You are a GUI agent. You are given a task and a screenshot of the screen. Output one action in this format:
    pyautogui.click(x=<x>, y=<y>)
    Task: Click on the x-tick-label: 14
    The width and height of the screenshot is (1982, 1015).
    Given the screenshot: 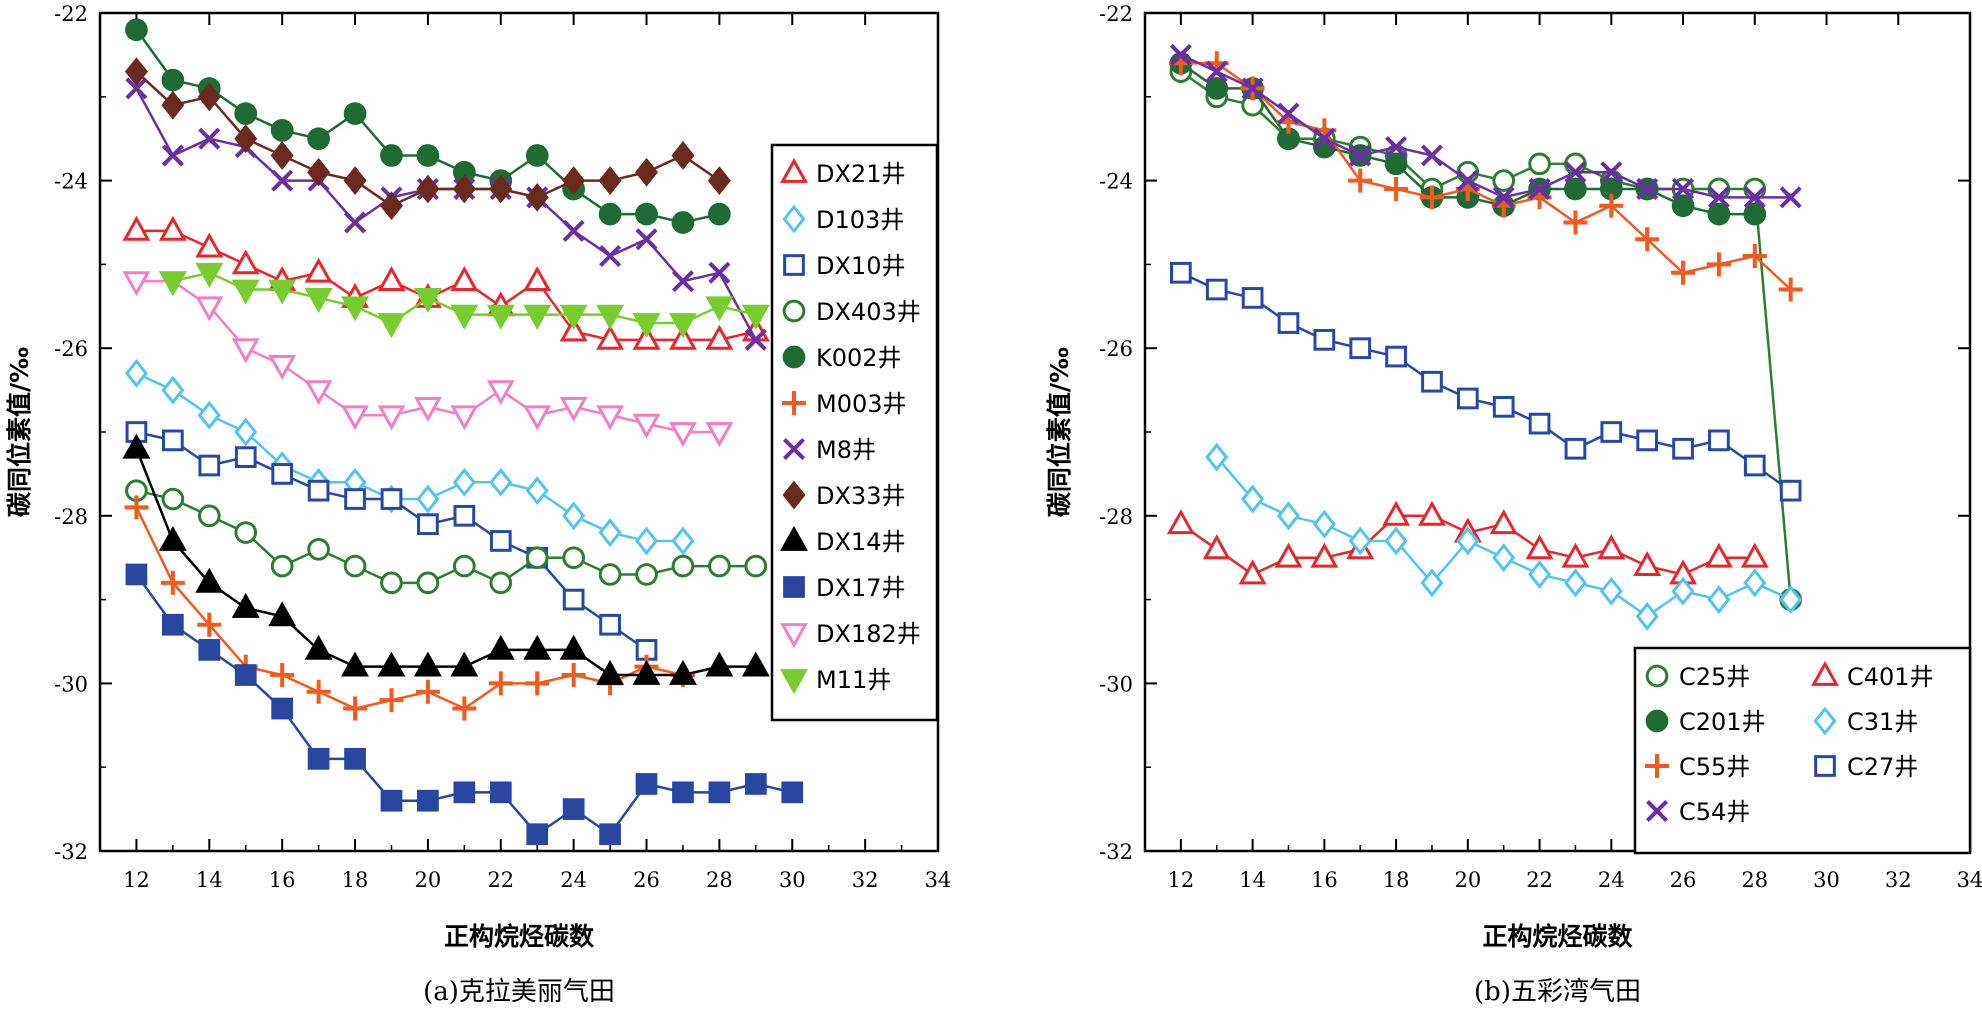 What is the action you would take?
    pyautogui.click(x=1252, y=880)
    